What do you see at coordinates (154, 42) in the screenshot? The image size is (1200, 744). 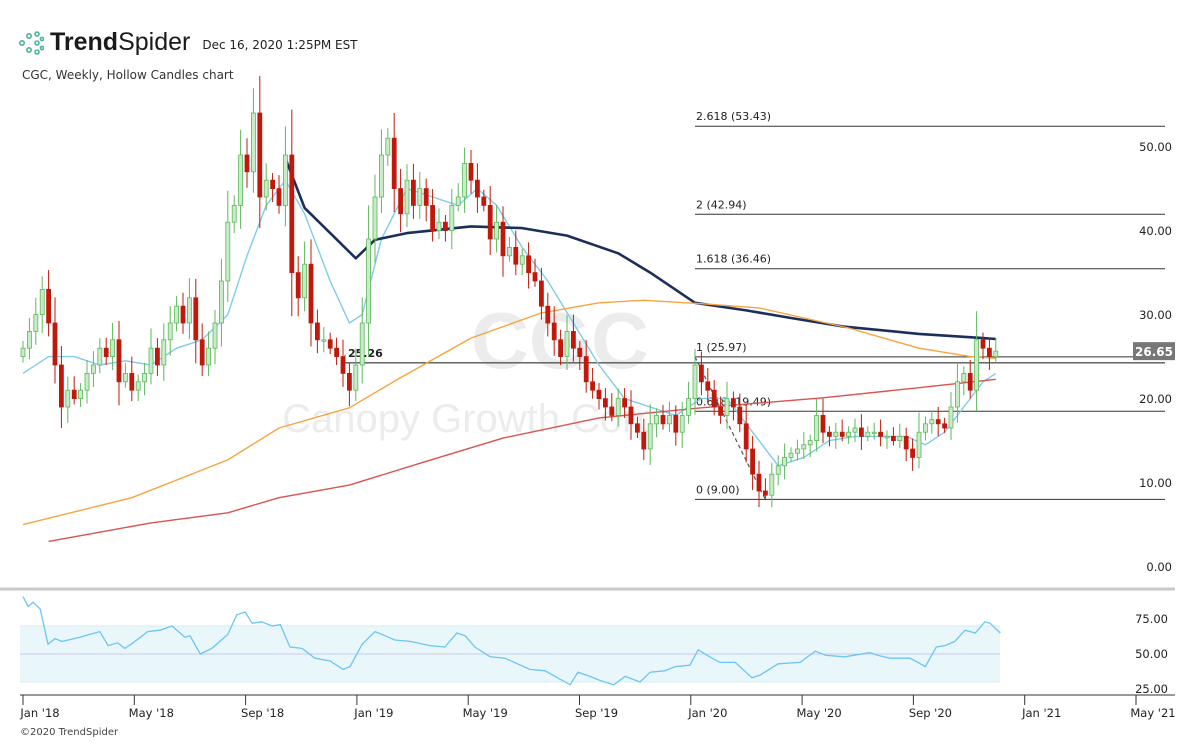 I see `brand-light: Spider` at bounding box center [154, 42].